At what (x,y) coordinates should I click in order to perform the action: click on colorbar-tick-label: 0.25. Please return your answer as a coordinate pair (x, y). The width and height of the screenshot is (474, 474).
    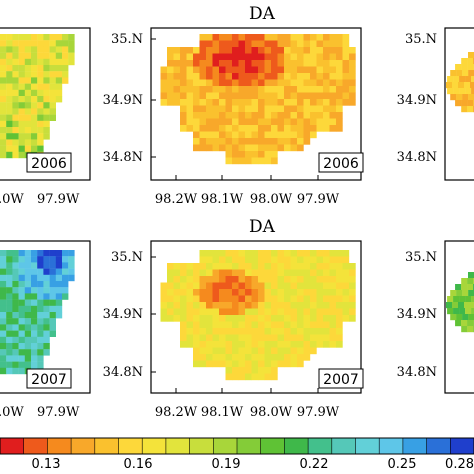
    Looking at the image, I should click on (402, 464).